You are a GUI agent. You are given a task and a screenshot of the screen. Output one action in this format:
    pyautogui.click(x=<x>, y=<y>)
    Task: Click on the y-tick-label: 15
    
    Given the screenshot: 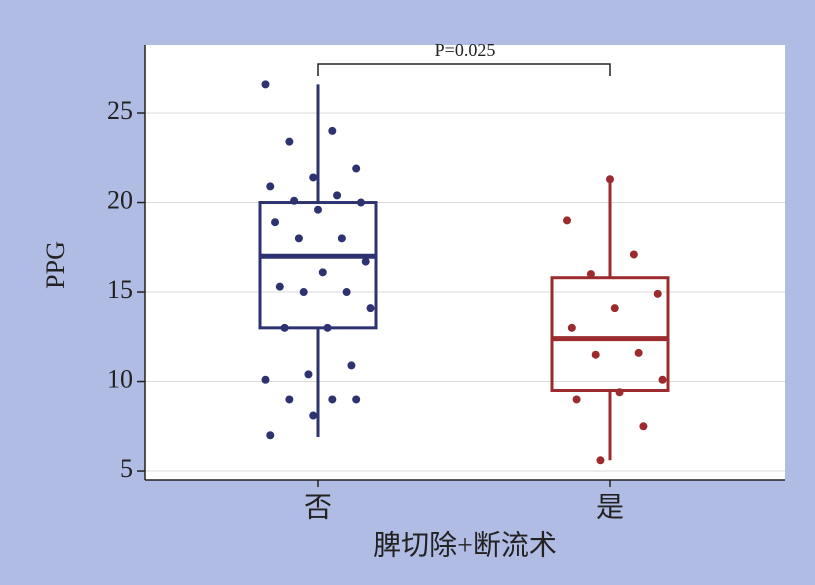 What is the action you would take?
    pyautogui.click(x=120, y=289)
    